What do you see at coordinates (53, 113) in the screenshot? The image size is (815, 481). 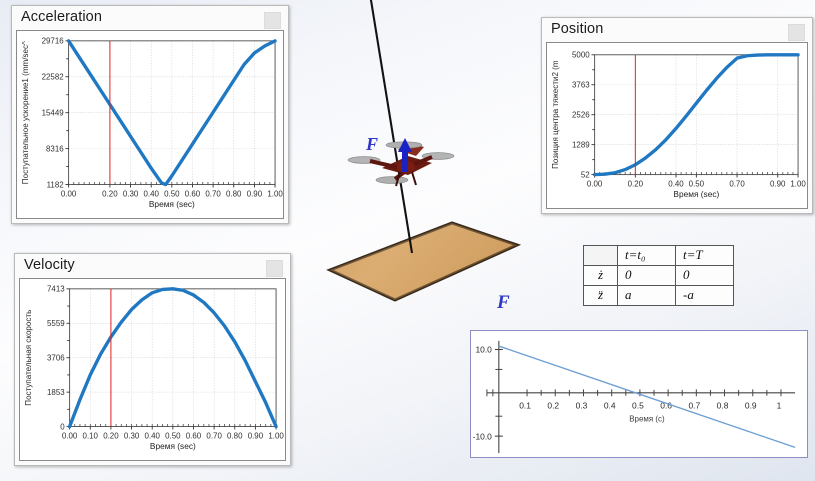 I see `svg-text: 15449` at bounding box center [53, 113].